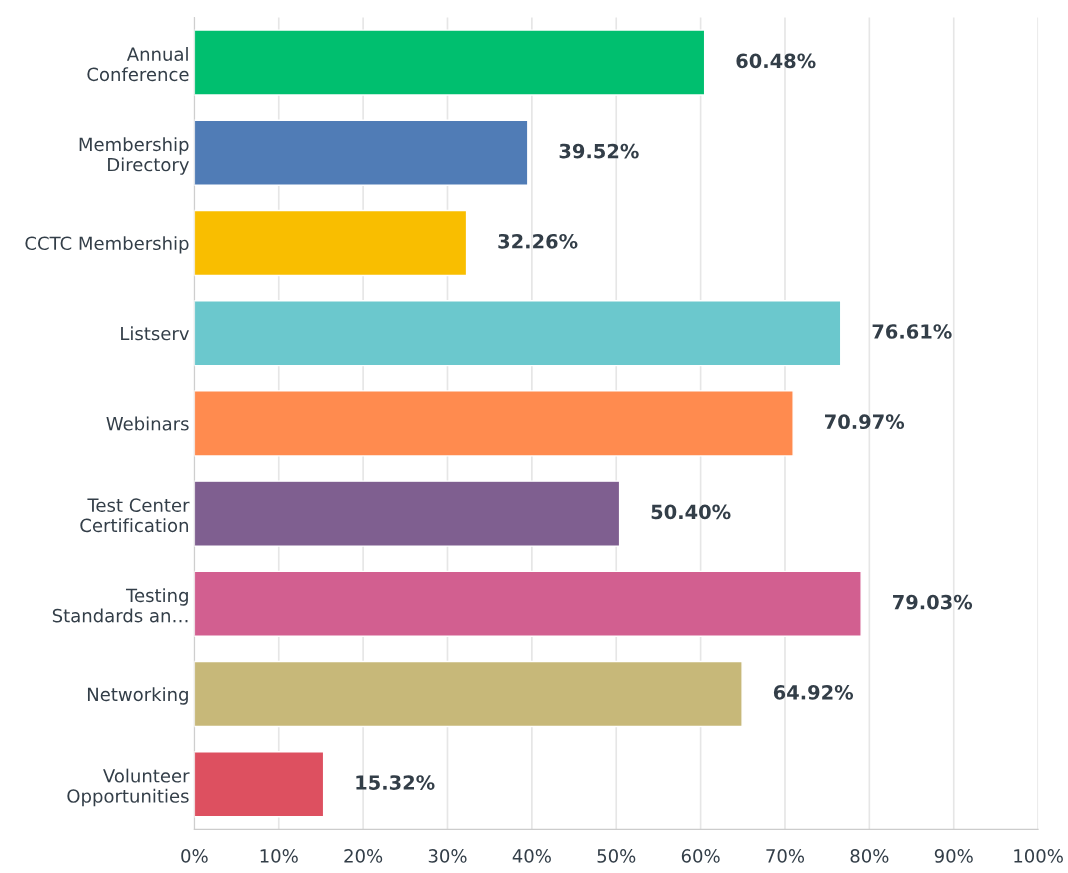 This screenshot has width=1068, height=873. Describe the element at coordinates (134, 156) in the screenshot. I see `y-tick-label: Membership Directory` at that location.